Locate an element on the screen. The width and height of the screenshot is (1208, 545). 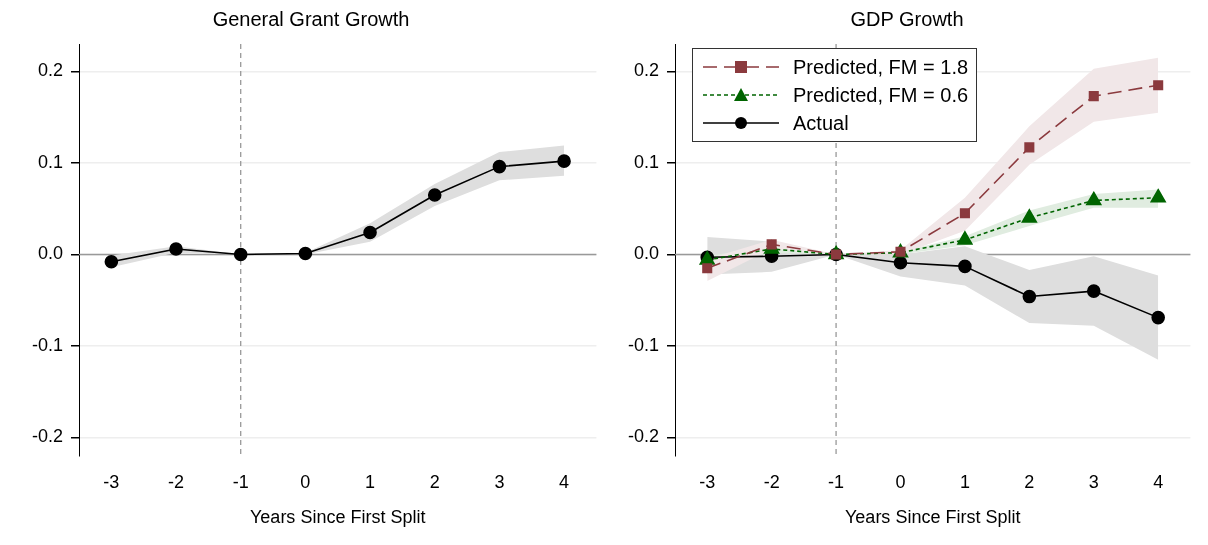
chart-title: General Grant Growth is located at coordinates (311, 18).